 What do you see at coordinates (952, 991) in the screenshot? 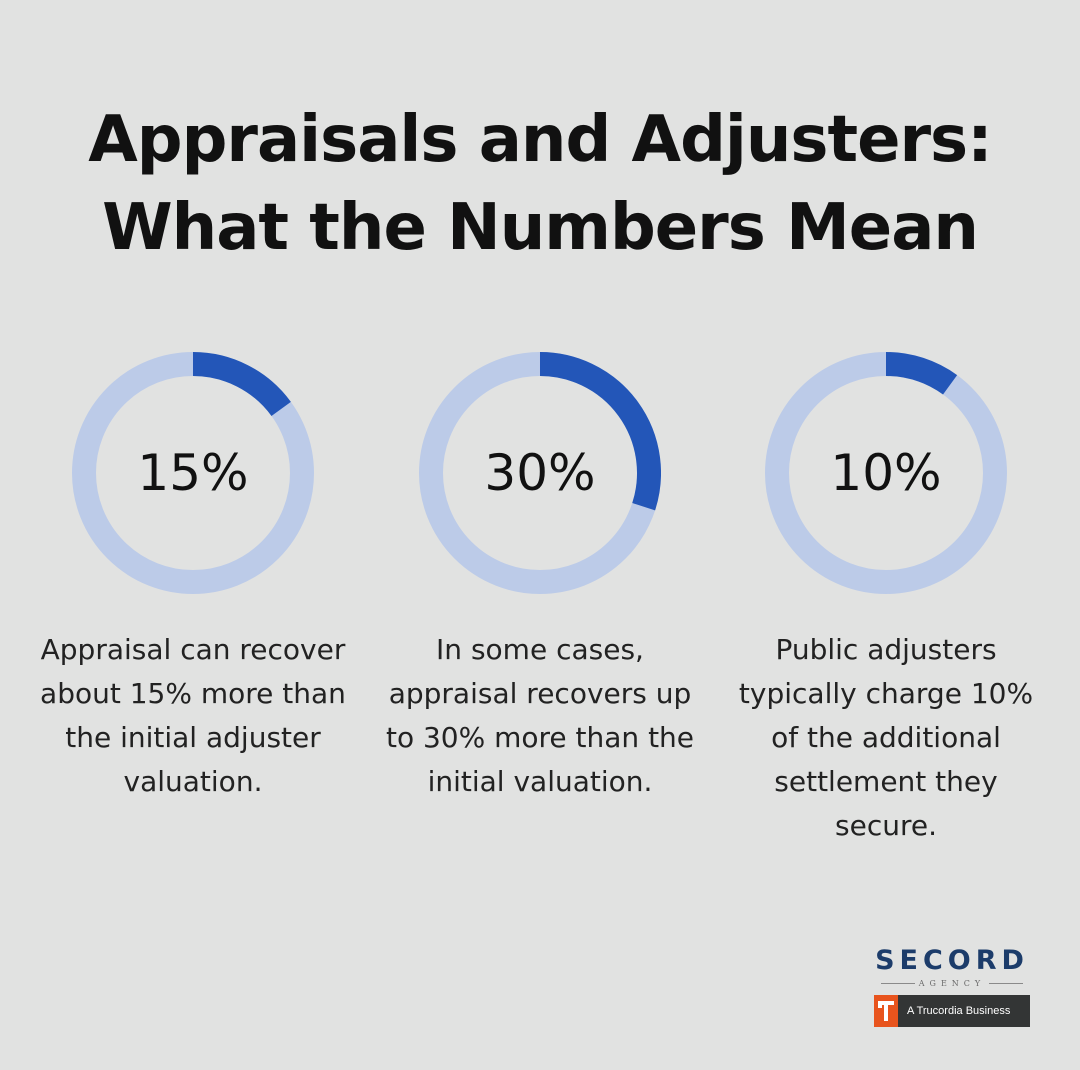
I see `secord-agency-logo: SECORD AGENCY A Trucordia Business` at bounding box center [952, 991].